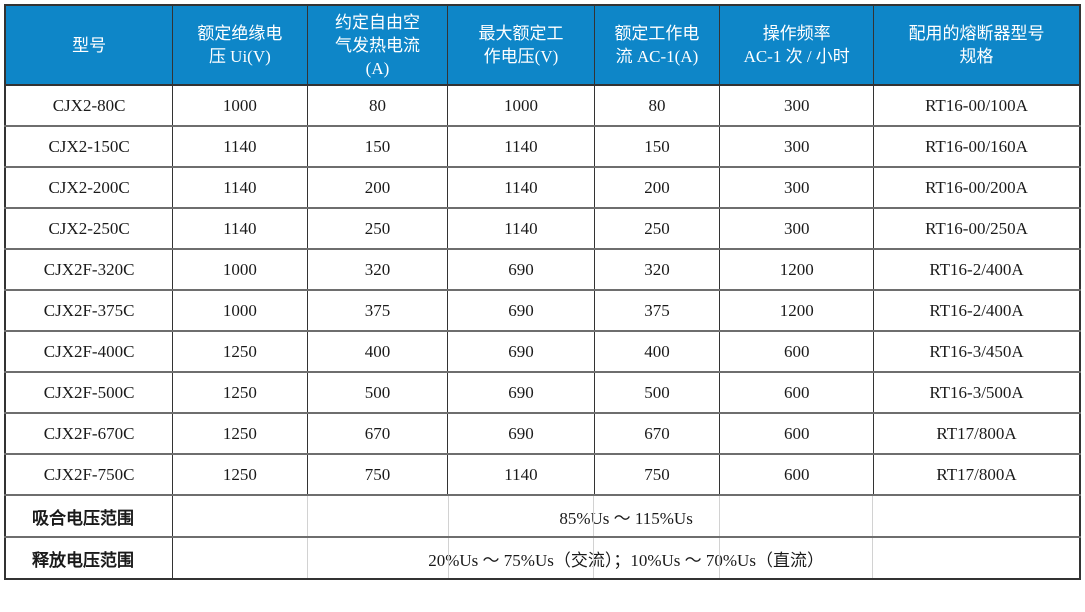 Image resolution: width=1085 pixels, height=612 pixels. What do you see at coordinates (89, 433) in the screenshot?
I see `model-cell: CJX2F-670C` at bounding box center [89, 433].